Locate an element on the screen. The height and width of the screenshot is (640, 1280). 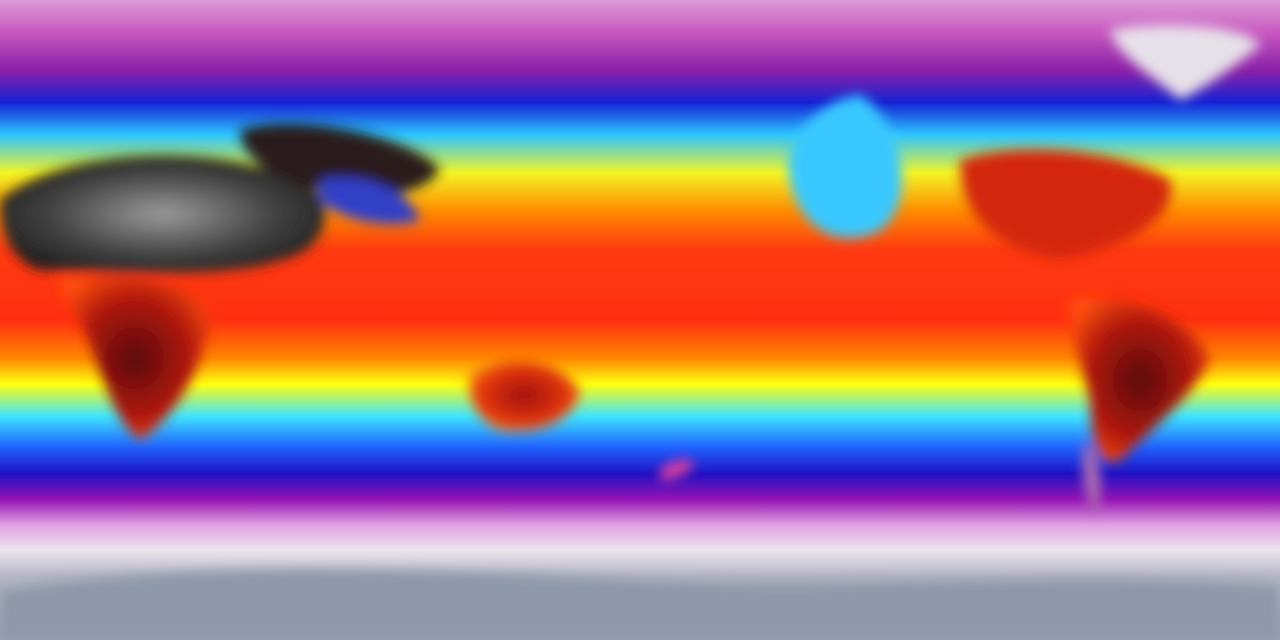
australia is located at coordinates (524, 395).